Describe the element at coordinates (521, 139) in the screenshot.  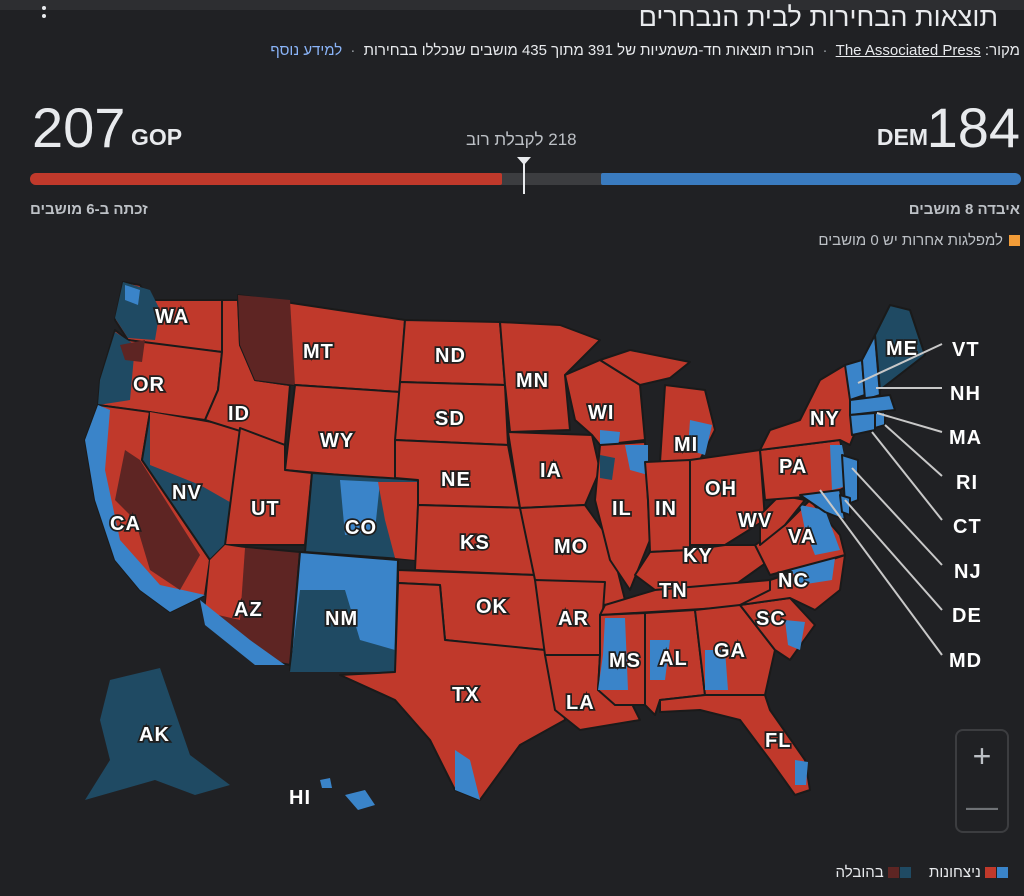
I see `majority-threshold-label: 218 לקבלת רוב` at that location.